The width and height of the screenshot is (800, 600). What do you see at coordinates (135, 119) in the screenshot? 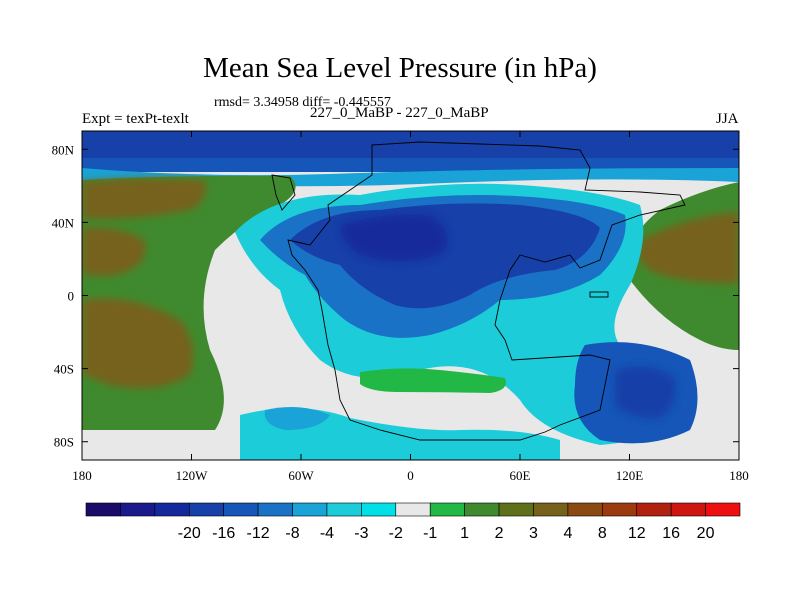
I see `experiment-label: Expt = texPt-texlt` at bounding box center [135, 119].